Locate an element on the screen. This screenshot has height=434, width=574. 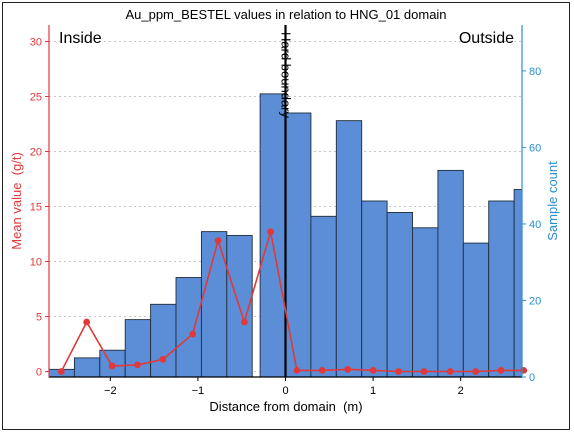
hard-boundary-label: Hard boundary is located at coordinates (286, 75).